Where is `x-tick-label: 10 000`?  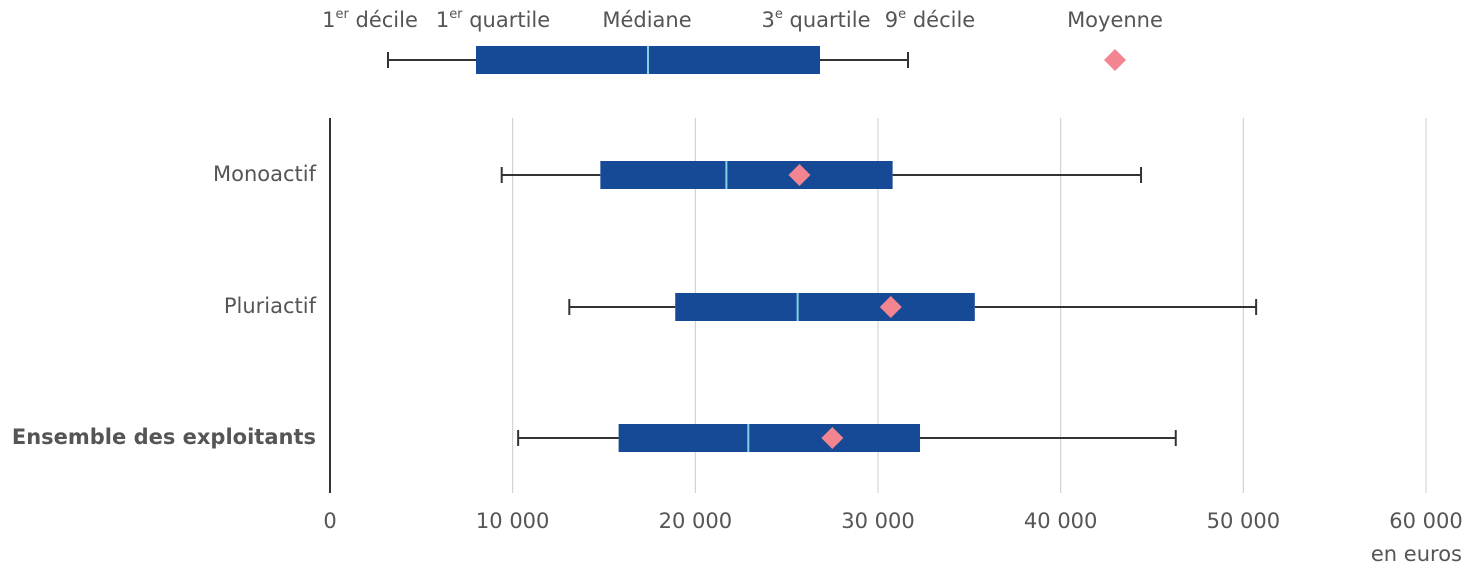
x-tick-label: 10 000 is located at coordinates (512, 521).